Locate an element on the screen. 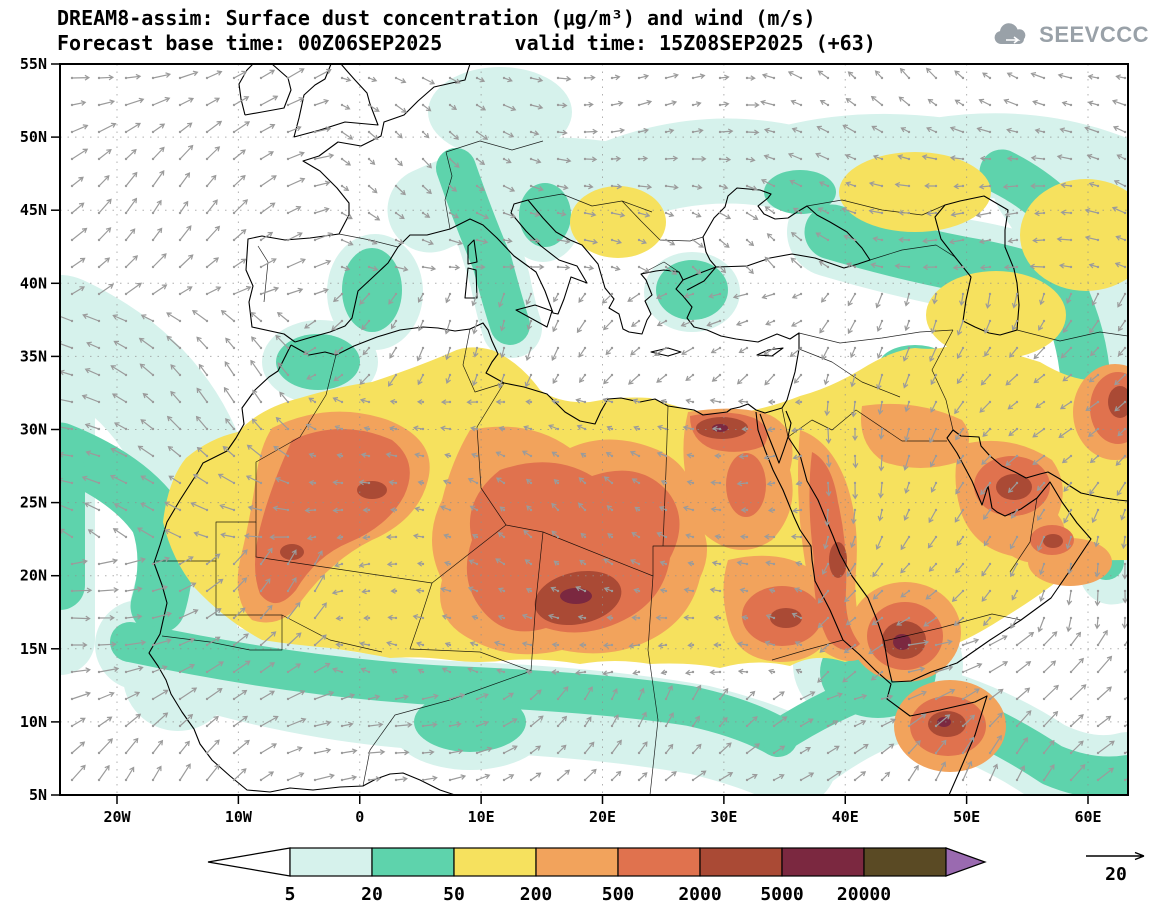 The image size is (1165, 907). legend-label: 50 is located at coordinates (454, 894).